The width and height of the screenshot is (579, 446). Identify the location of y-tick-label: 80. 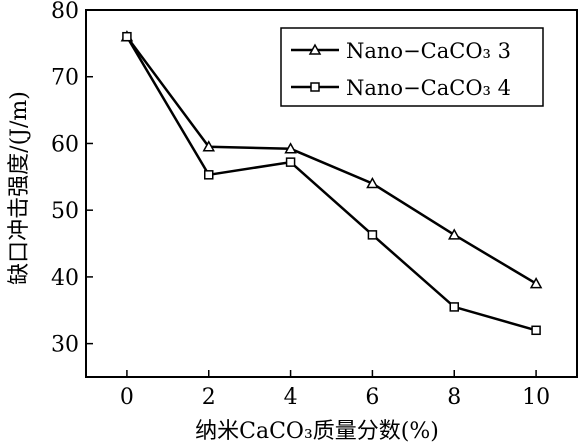
(65, 12).